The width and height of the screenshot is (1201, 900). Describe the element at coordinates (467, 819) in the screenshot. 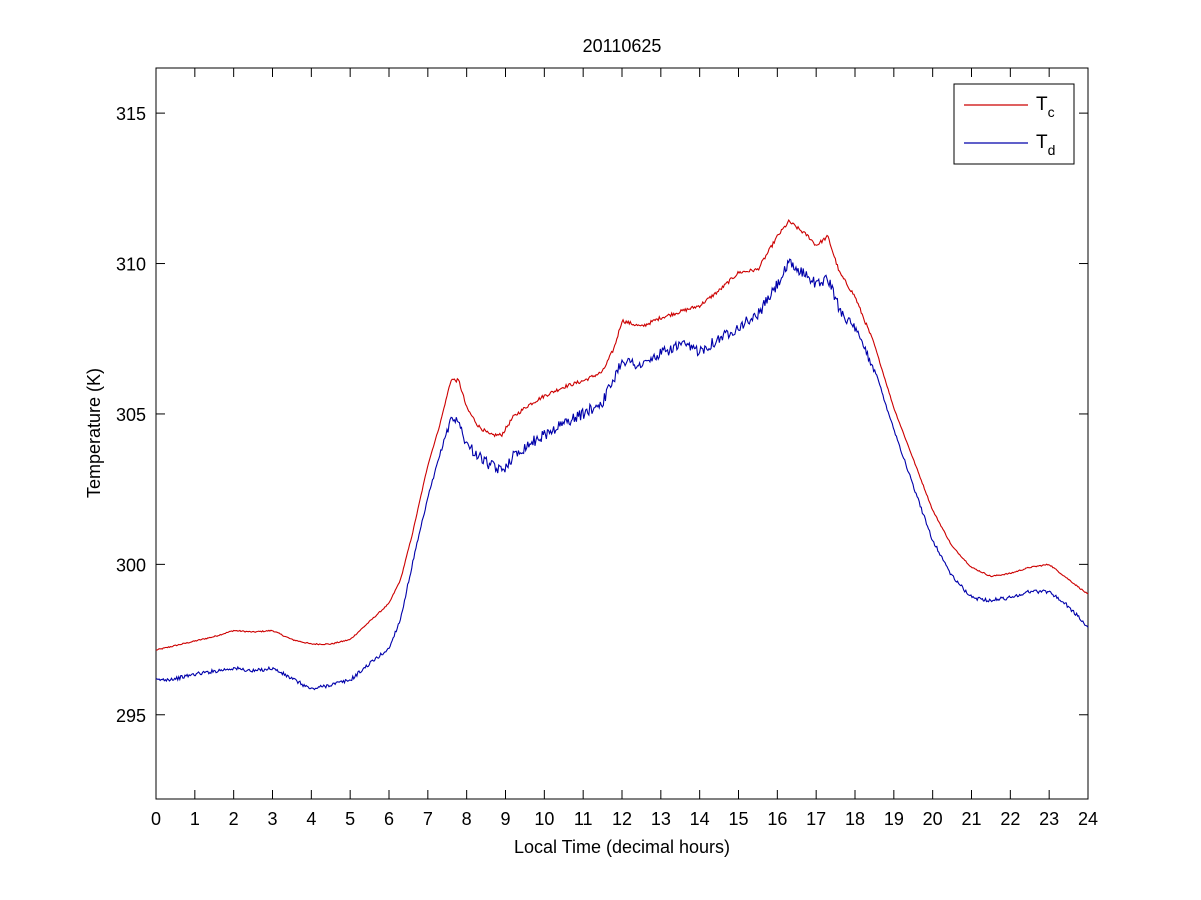

I see `x-tick-label-8: 8` at that location.